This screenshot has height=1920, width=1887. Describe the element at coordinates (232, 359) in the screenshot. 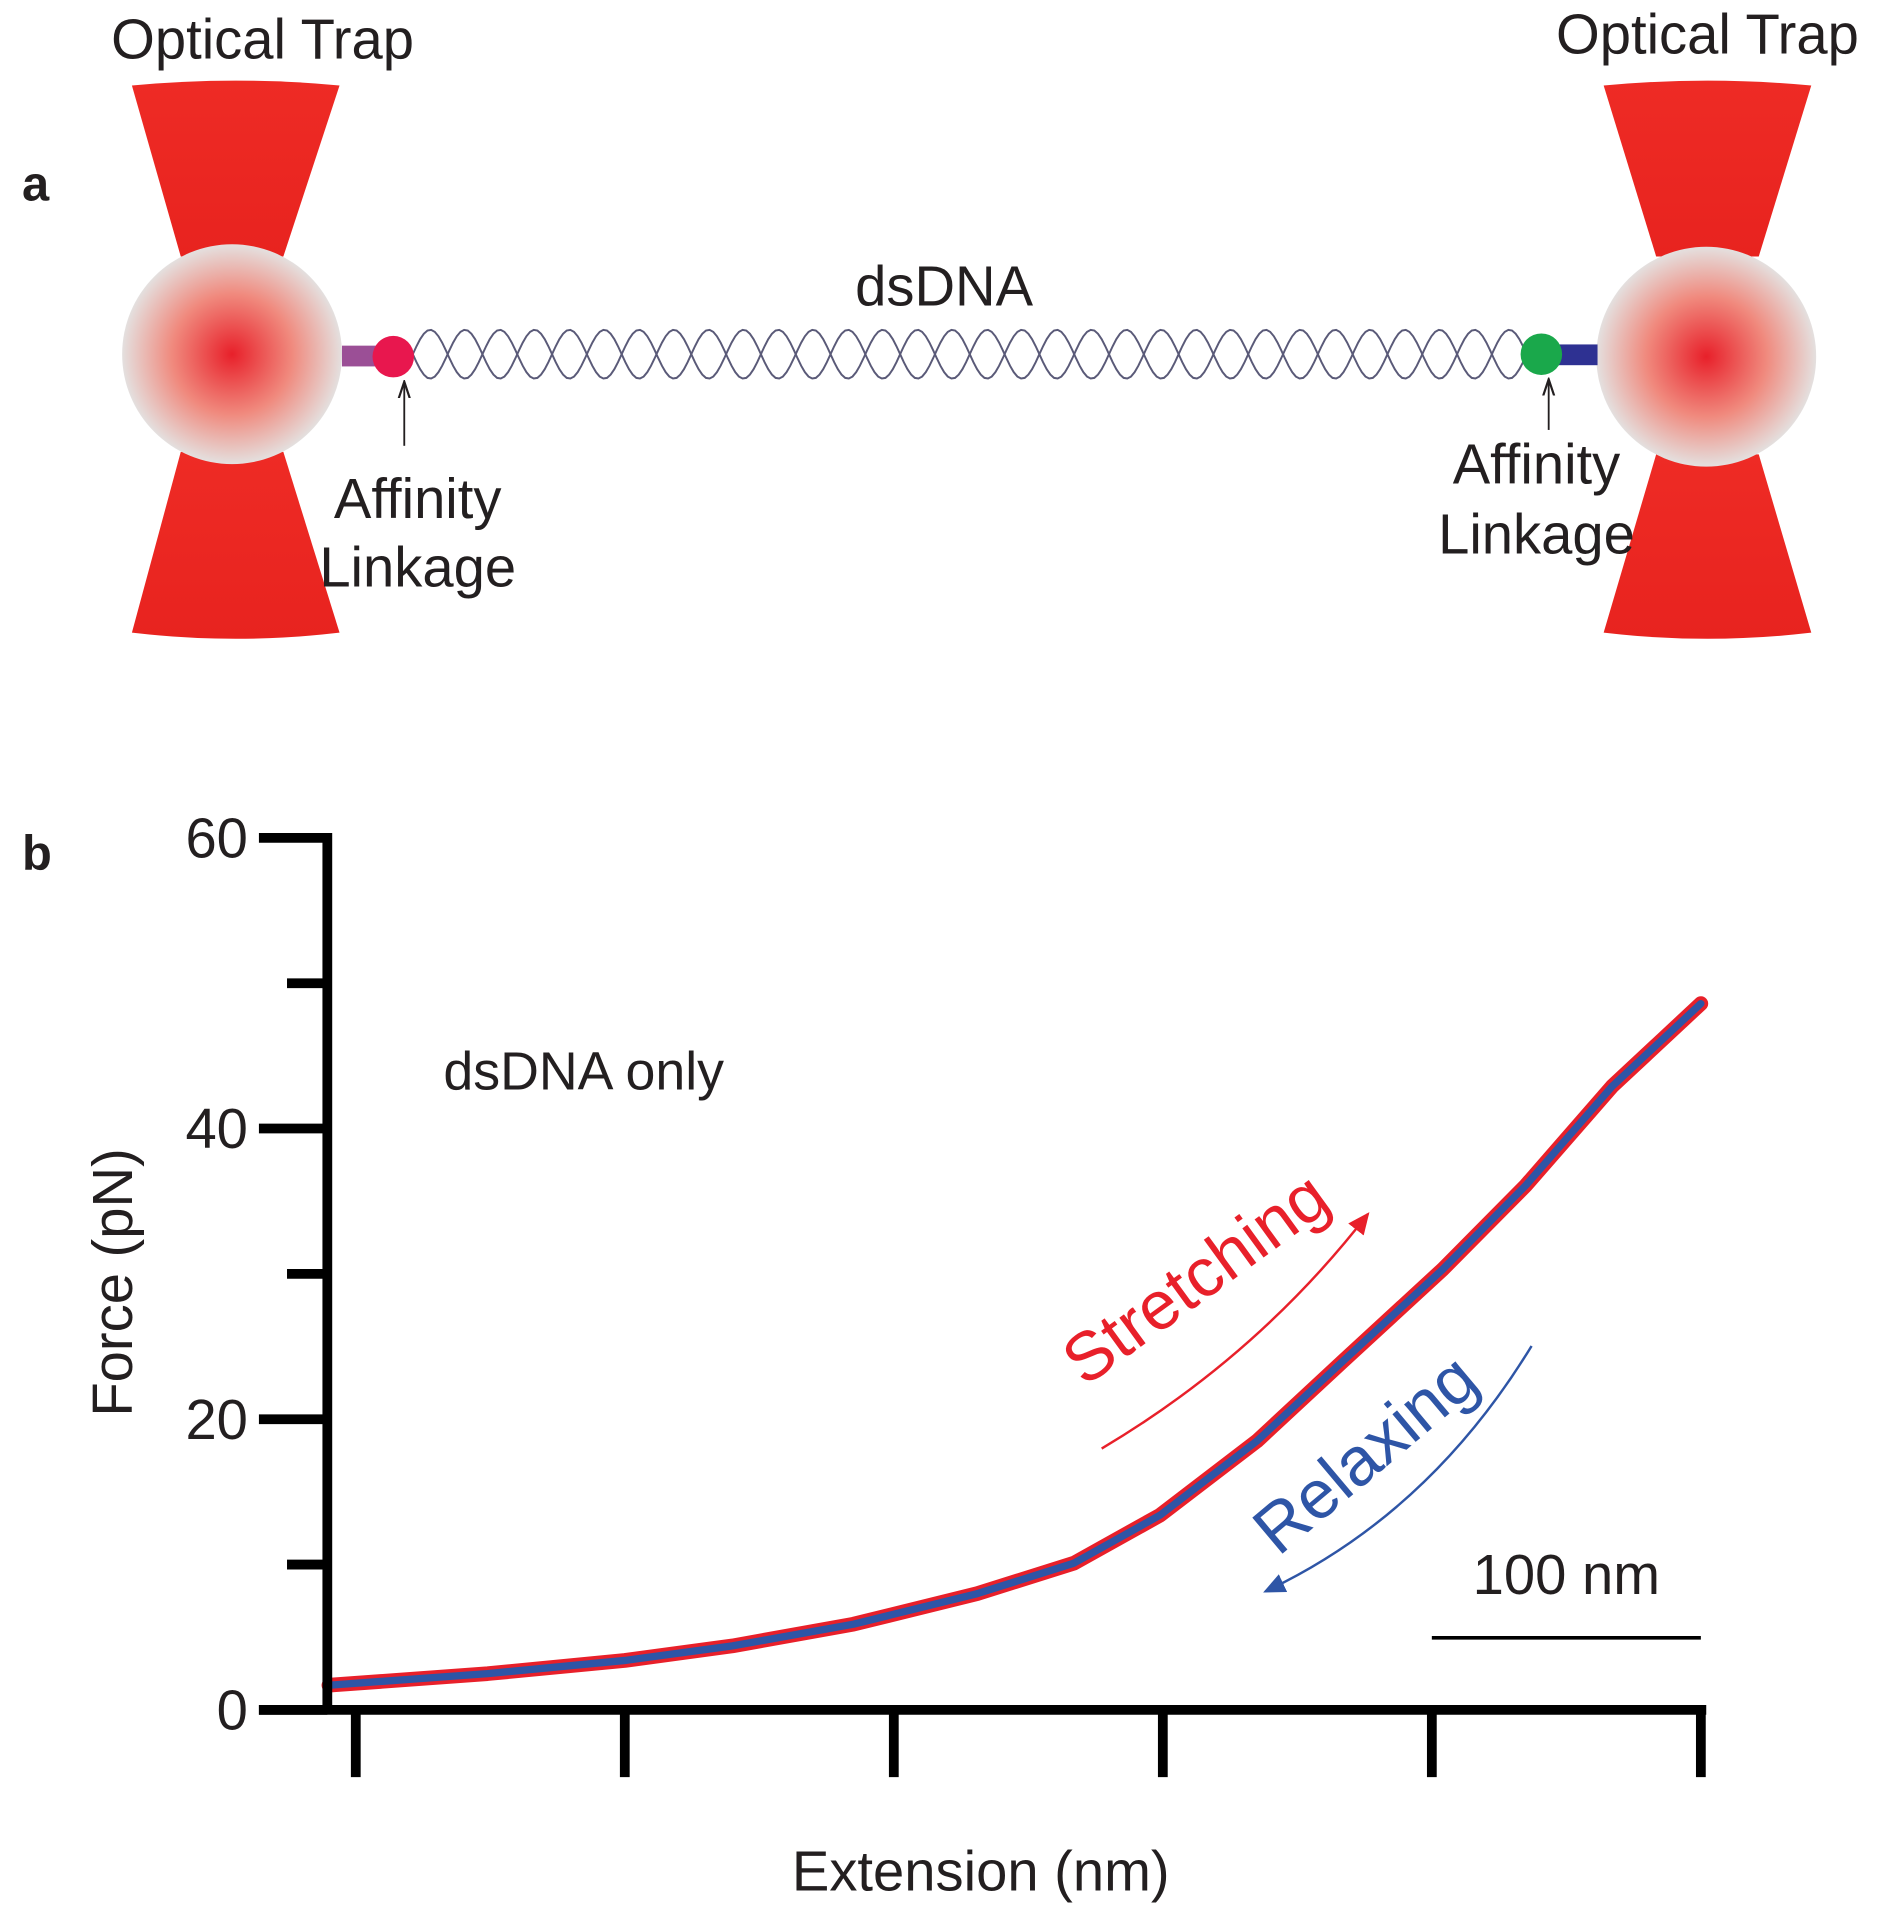

I see `trap-left` at that location.